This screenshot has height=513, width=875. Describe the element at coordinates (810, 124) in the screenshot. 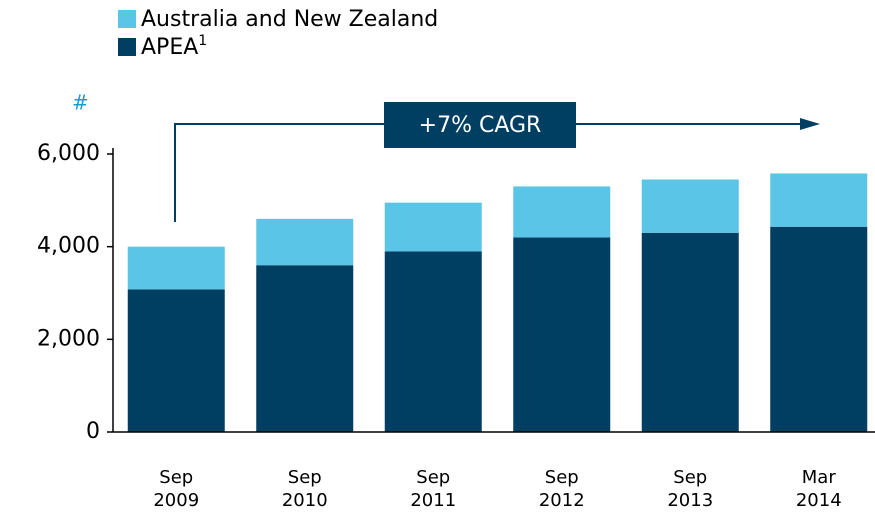

I see `arrow-head` at that location.